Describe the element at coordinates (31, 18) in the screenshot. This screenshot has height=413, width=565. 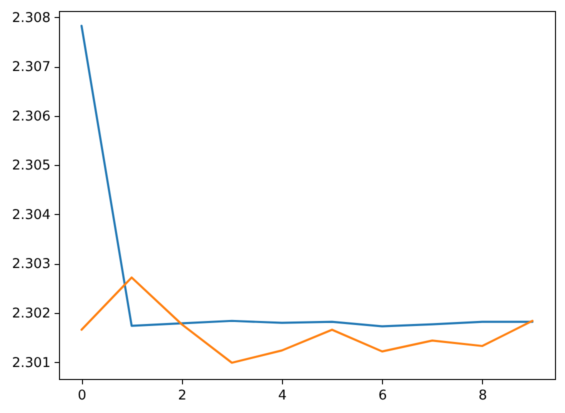
I see `y-tick-label: 2.308` at that location.